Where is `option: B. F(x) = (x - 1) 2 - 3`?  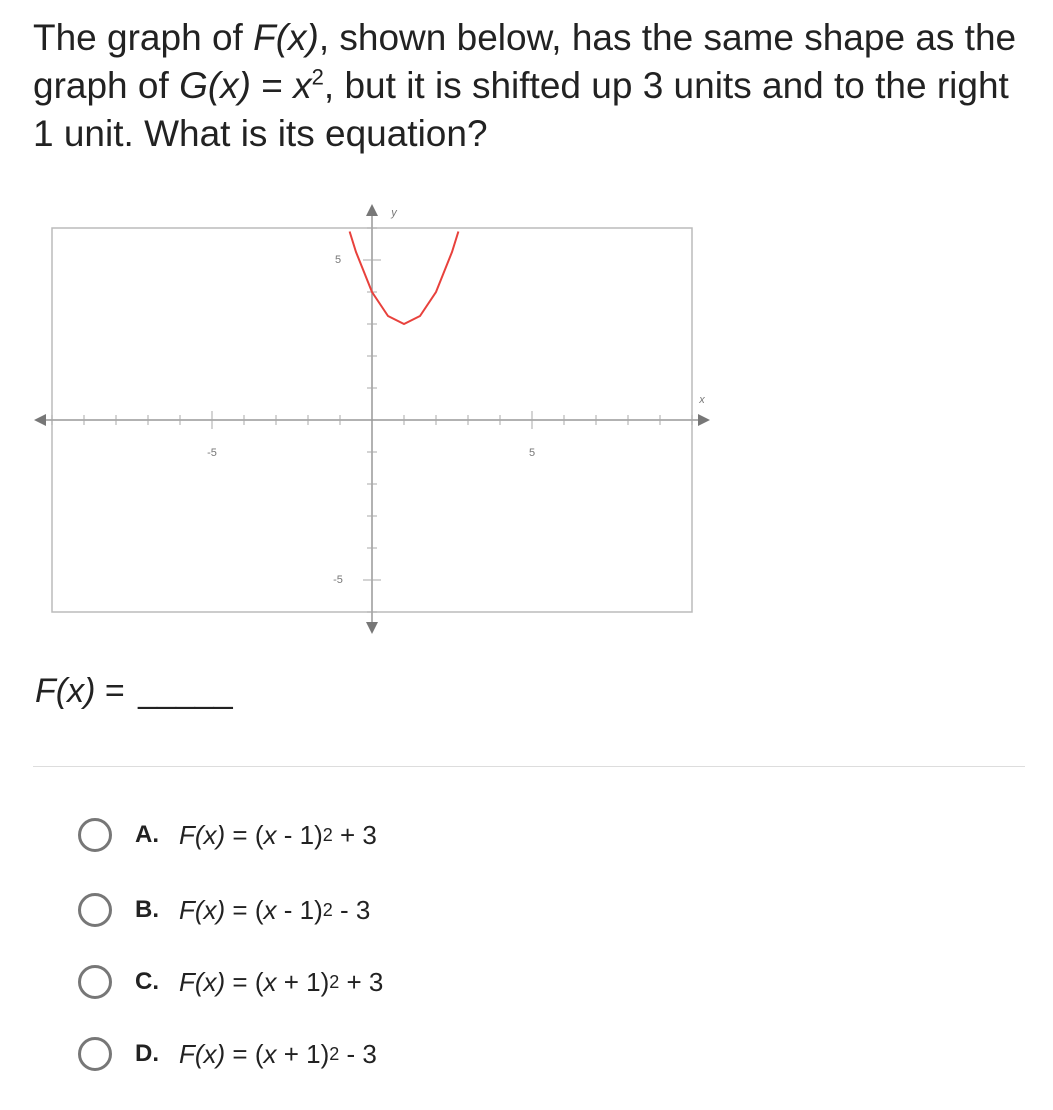
option: B. F(x) = (x - 1) 2 - 3 is located at coordinates (224, 910).